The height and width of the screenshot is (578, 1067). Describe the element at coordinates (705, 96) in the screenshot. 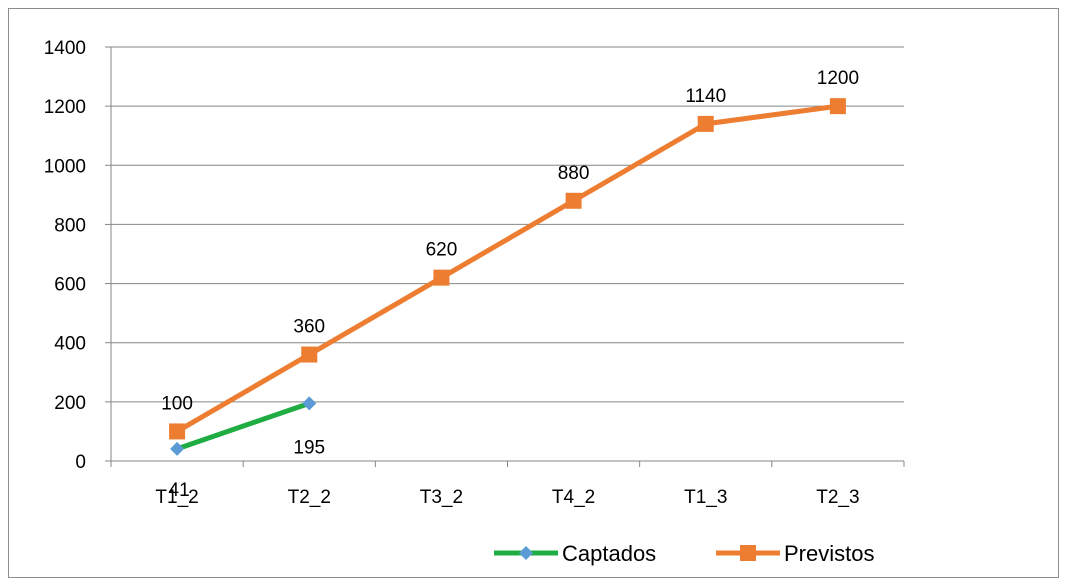

I see `data-label-previstos: 1140` at that location.